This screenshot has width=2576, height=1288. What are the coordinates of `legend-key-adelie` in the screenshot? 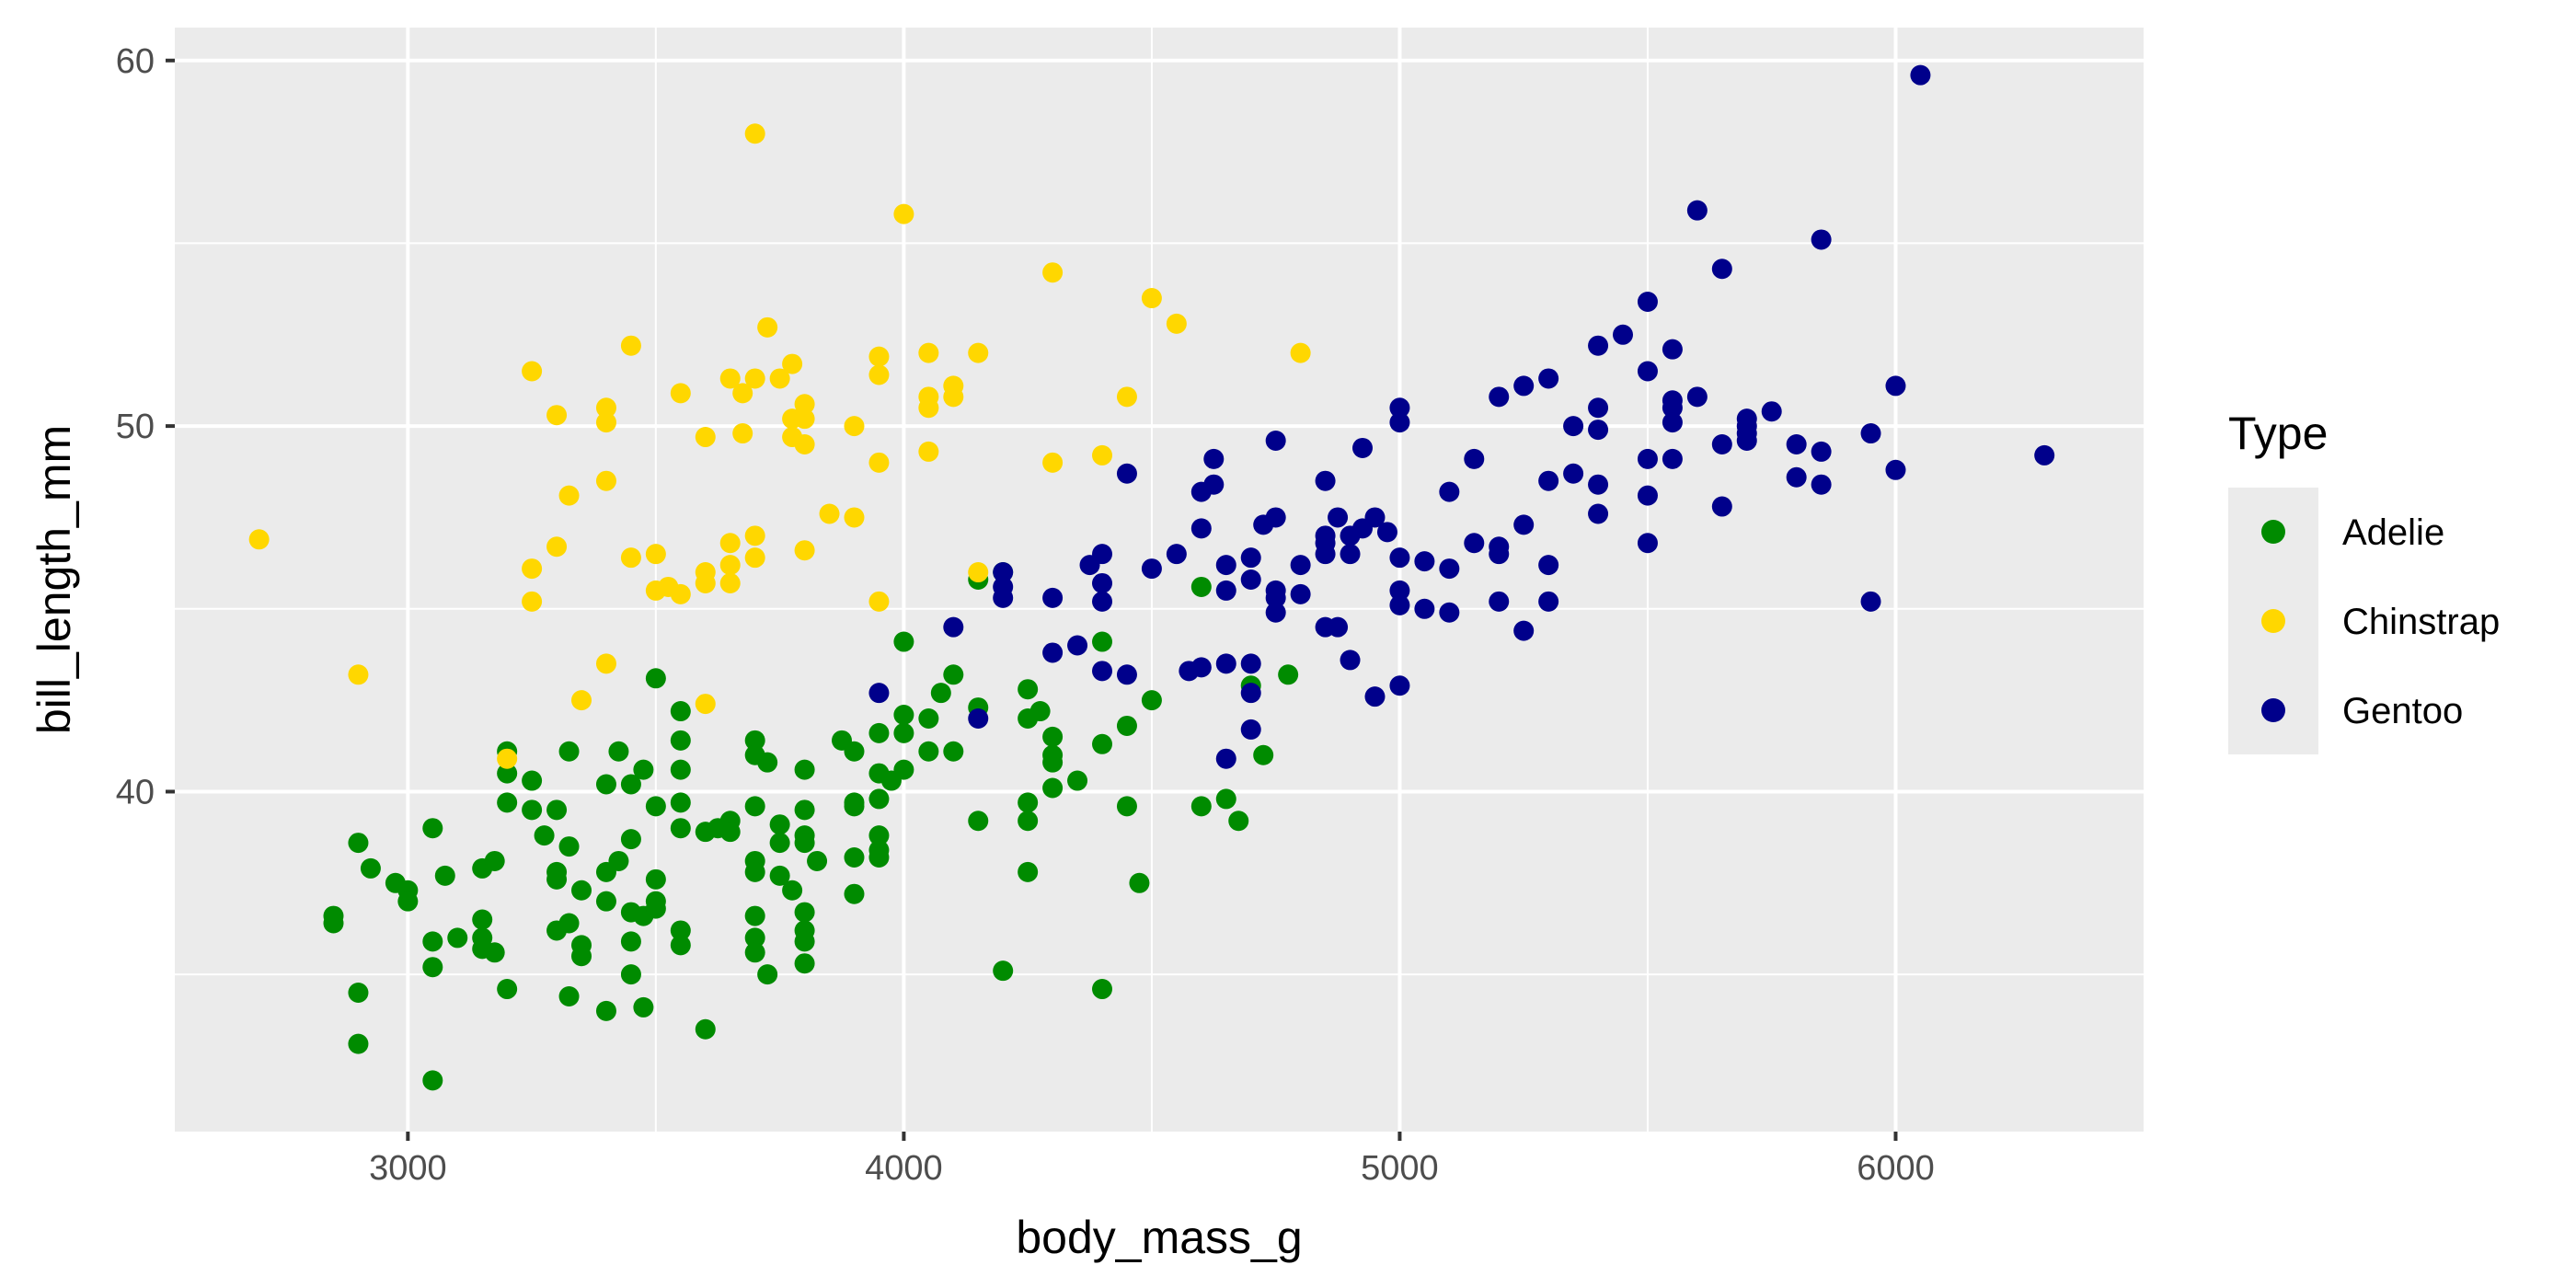 It's located at (2273, 532).